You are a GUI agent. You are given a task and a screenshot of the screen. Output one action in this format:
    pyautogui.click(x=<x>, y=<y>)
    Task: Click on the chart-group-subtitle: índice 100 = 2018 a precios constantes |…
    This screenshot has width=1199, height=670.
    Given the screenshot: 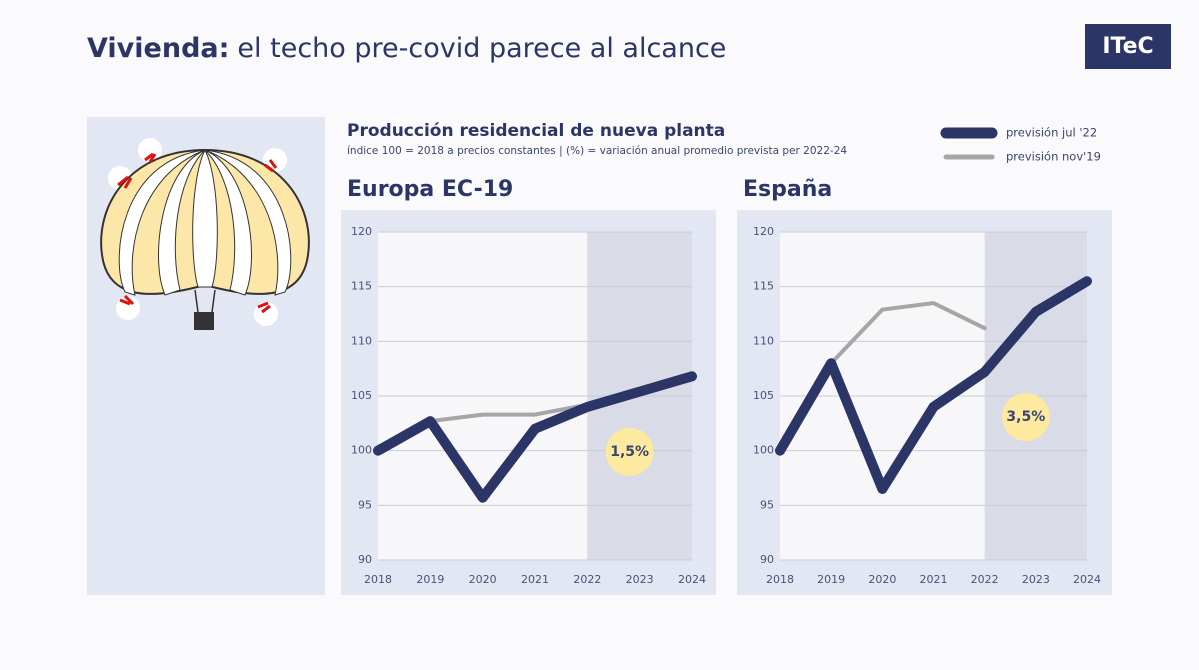 What is the action you would take?
    pyautogui.click(x=597, y=151)
    